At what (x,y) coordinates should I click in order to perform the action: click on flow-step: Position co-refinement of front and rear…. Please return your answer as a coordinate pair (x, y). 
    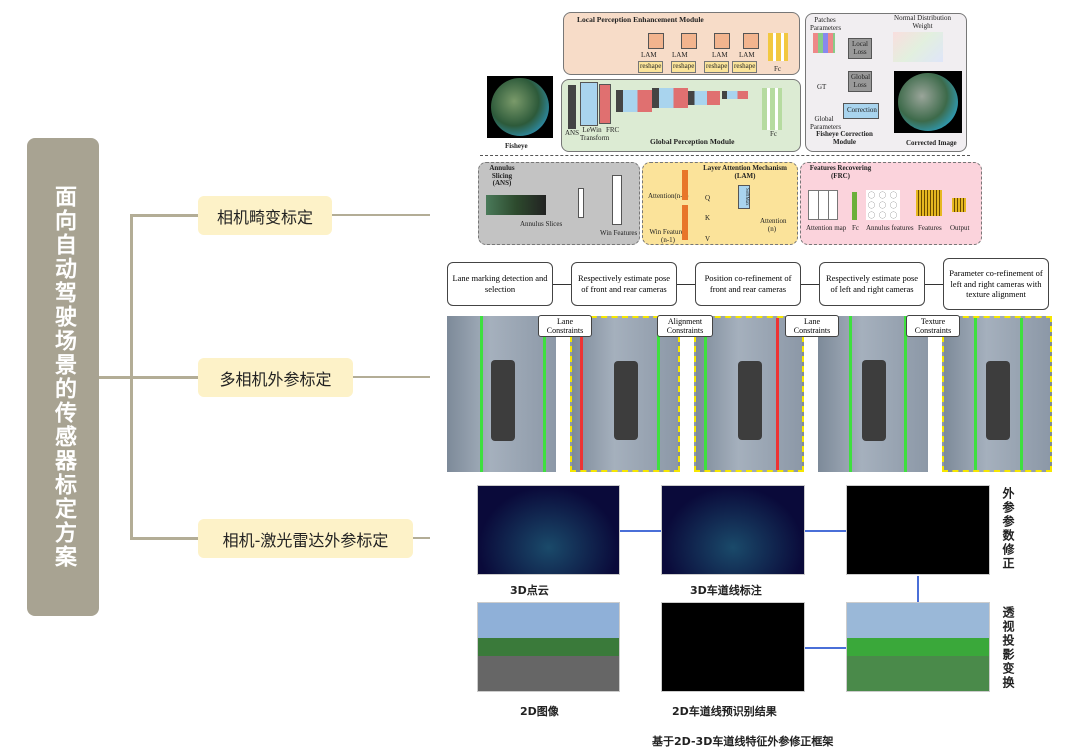
    Looking at the image, I should click on (748, 284).